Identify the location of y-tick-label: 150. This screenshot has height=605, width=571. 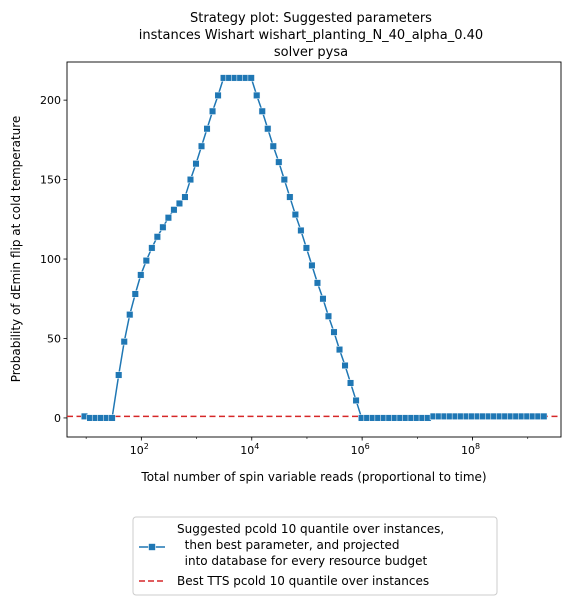
(50, 180).